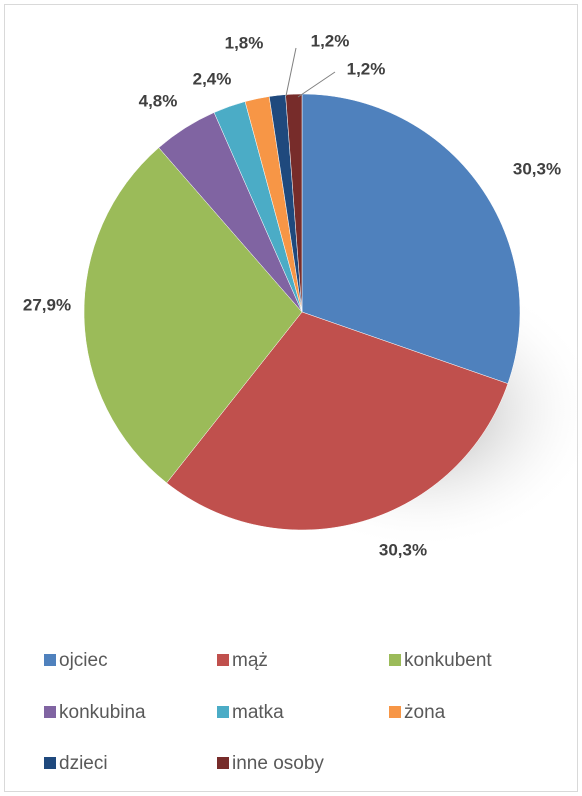 The height and width of the screenshot is (796, 582). What do you see at coordinates (102, 712) in the screenshot?
I see `legend-label: konkubina` at bounding box center [102, 712].